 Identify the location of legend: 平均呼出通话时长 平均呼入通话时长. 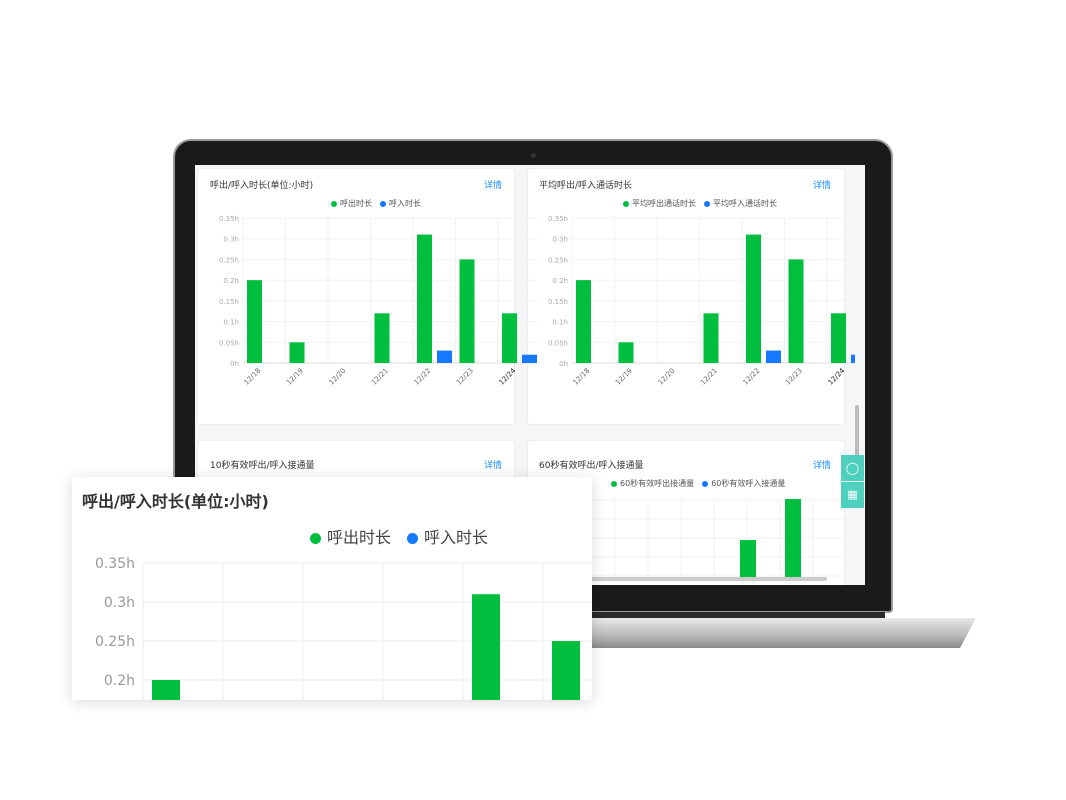
(696, 203).